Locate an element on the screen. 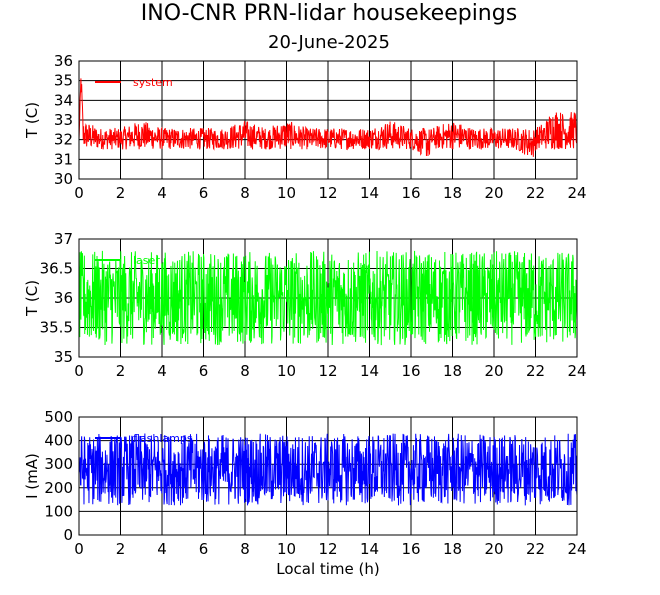  y-tick-label: 30 is located at coordinates (63, 179).